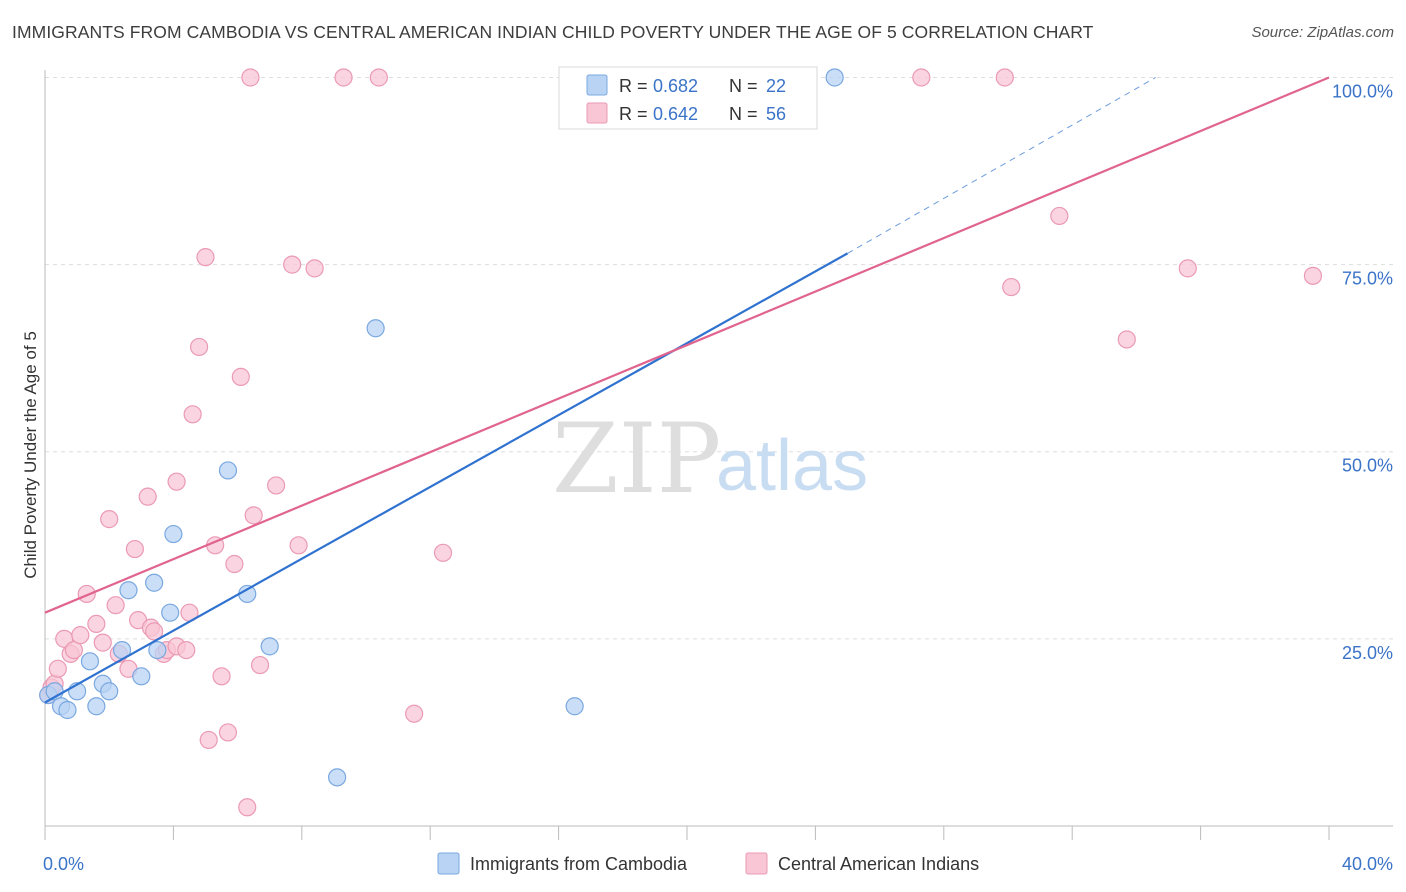 This screenshot has height=892, width=1406. Describe the element at coordinates (579, 864) in the screenshot. I see `bottom-legend-label-cambodia: Immigrants from Cambodia` at that location.